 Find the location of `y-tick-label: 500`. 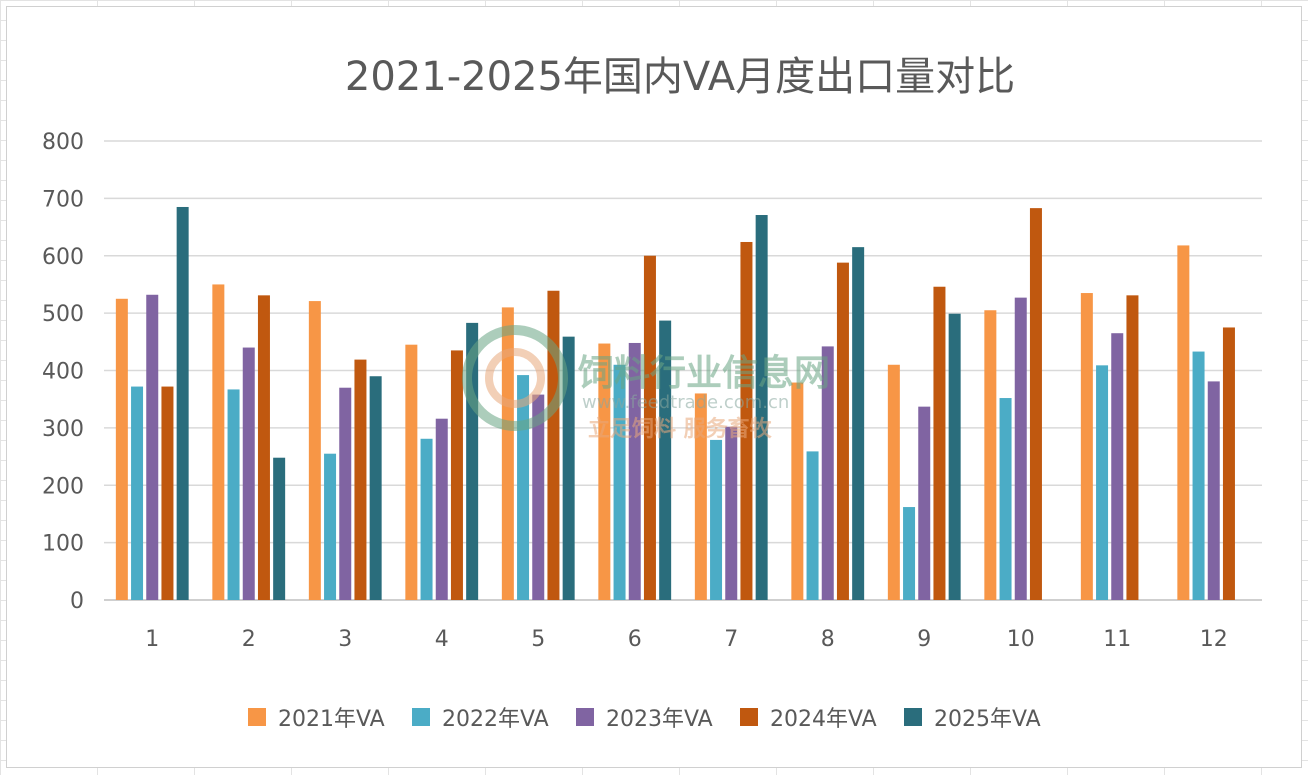

y-tick-label: 500 is located at coordinates (63, 314).